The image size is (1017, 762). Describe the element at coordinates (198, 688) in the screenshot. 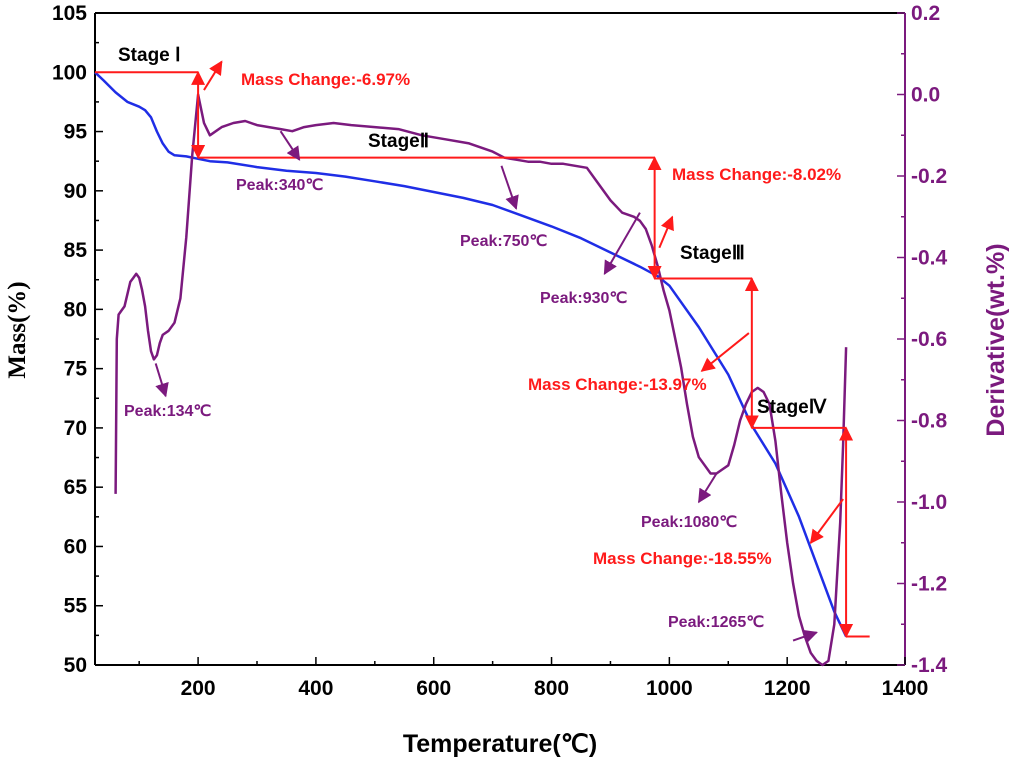

I see `x-tick-label: 200` at that location.